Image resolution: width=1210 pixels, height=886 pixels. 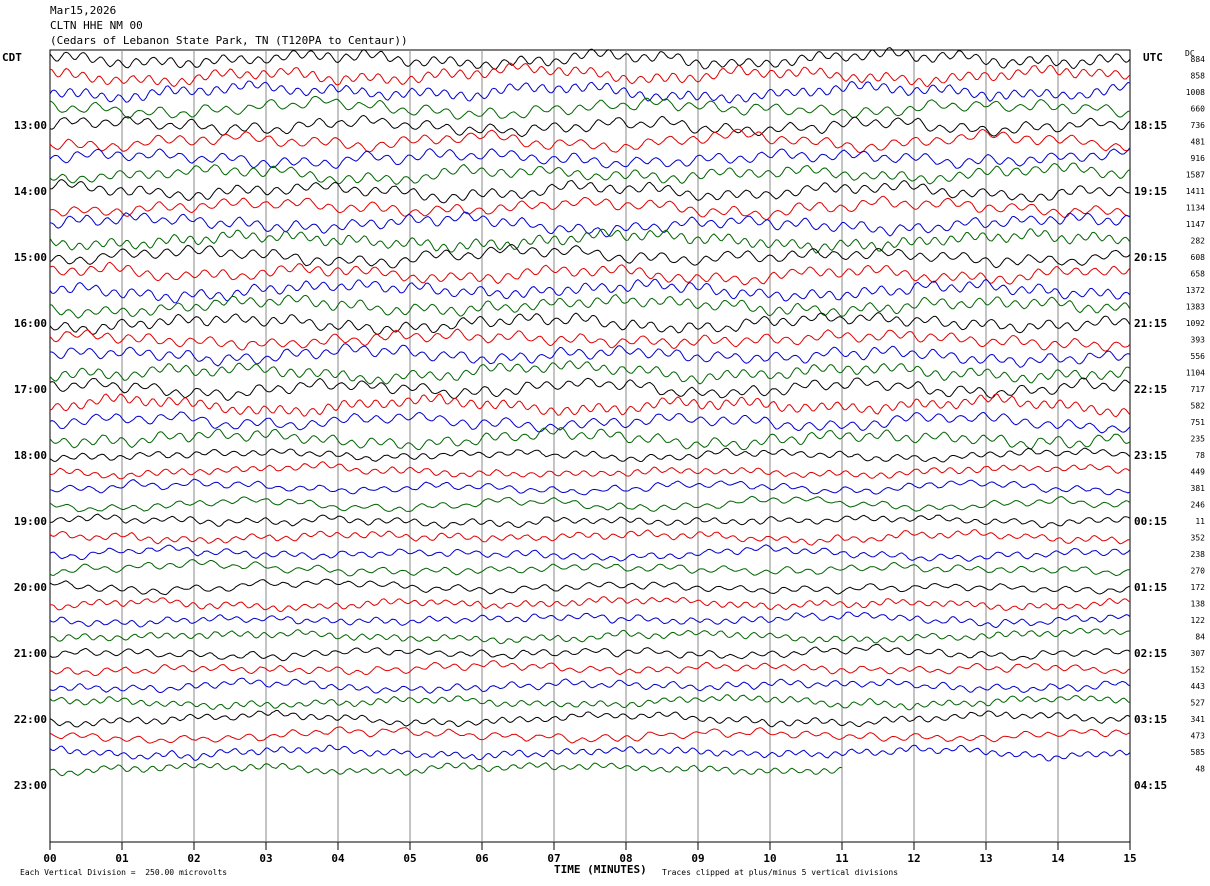 I want to click on x-tick-label: 07, so click(x=553, y=858).